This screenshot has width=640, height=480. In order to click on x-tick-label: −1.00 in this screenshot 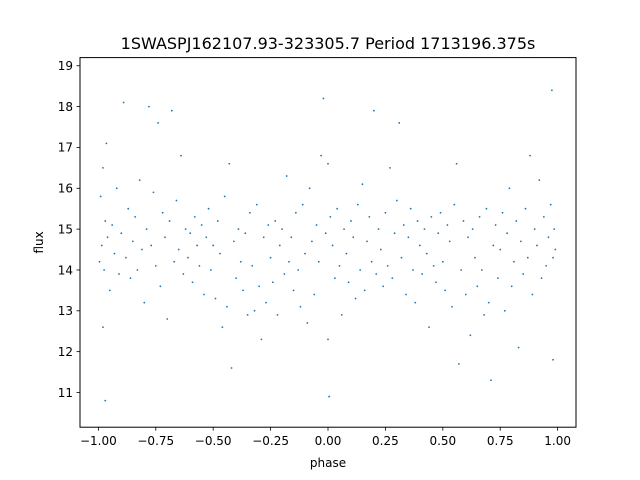, I will do `click(98, 441)`.